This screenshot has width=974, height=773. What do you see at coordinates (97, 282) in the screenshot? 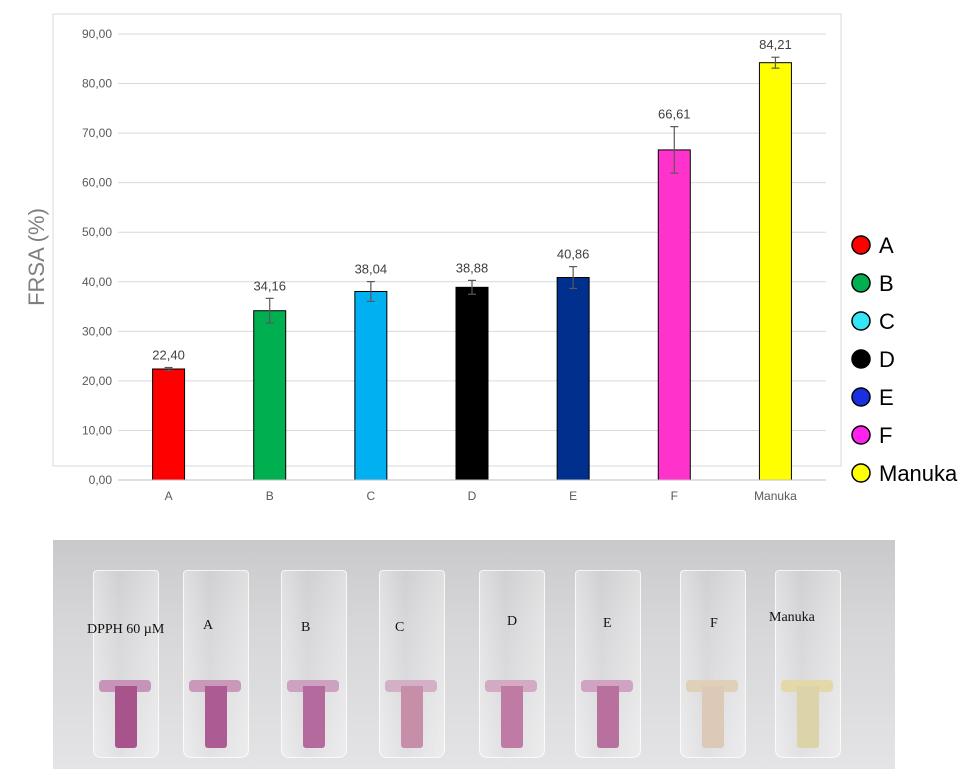
I see `y-tick-label: 40,00` at bounding box center [97, 282].